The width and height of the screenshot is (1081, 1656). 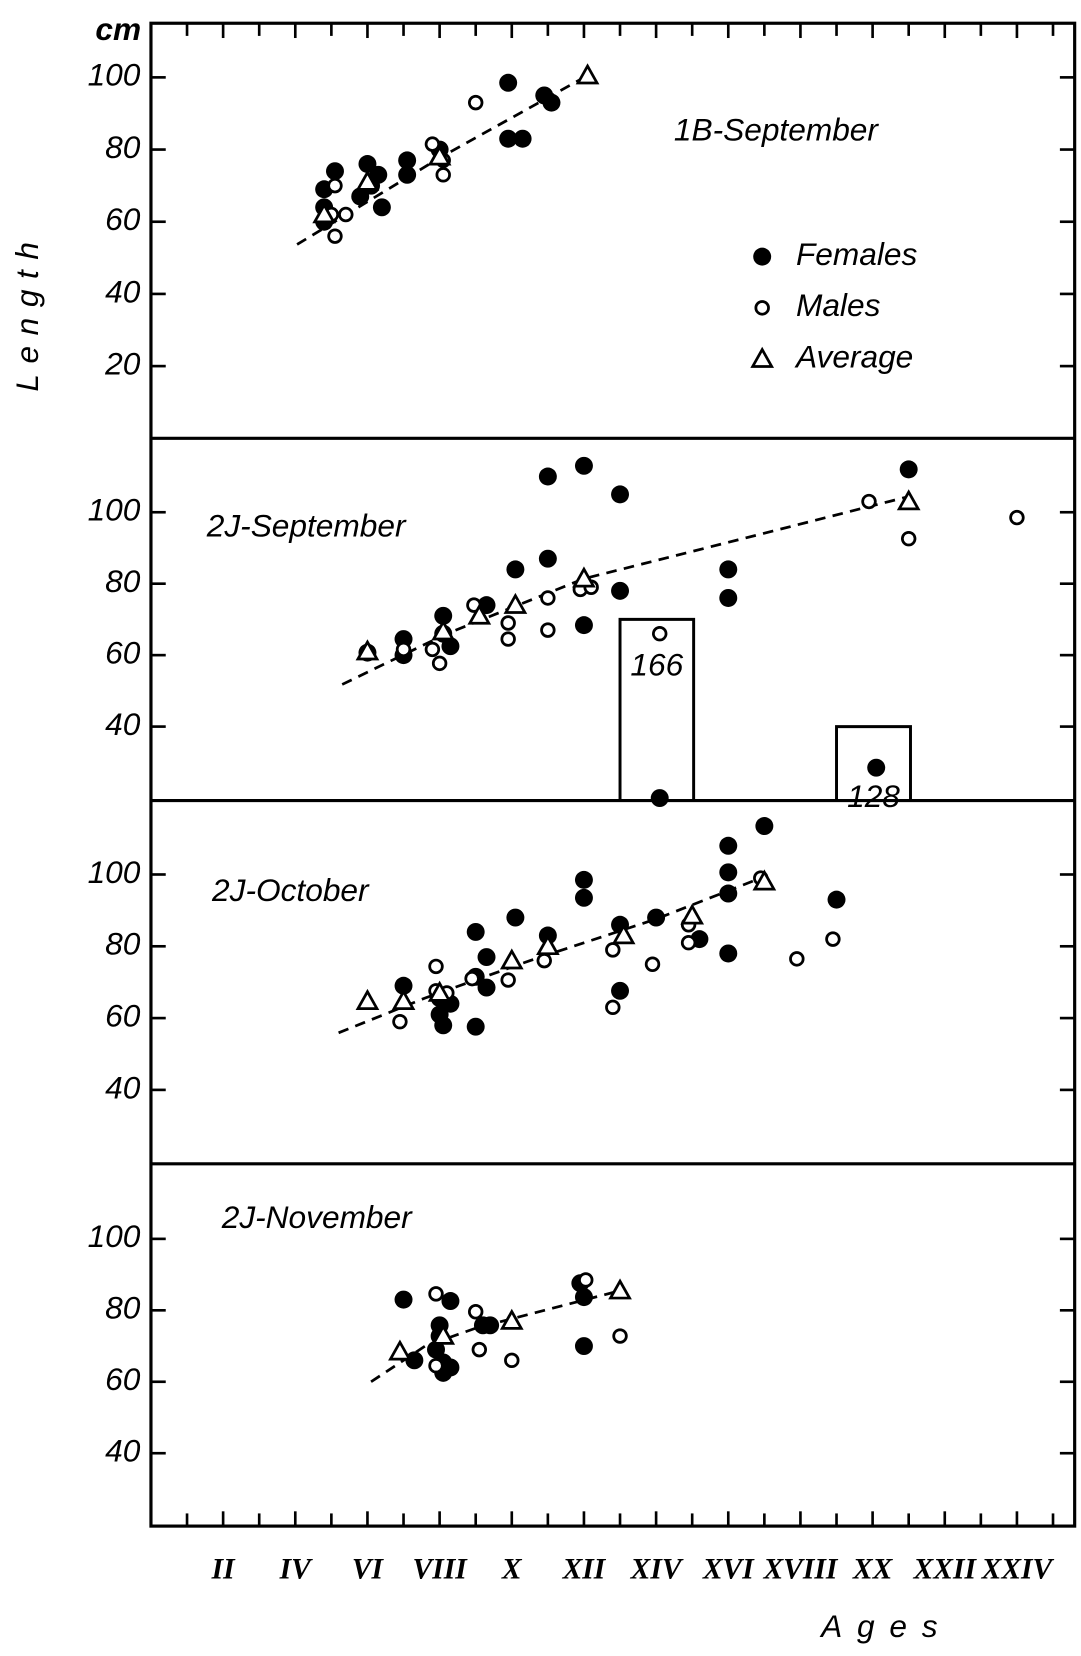 I want to click on x-tick-label: X, so click(x=512, y=1569).